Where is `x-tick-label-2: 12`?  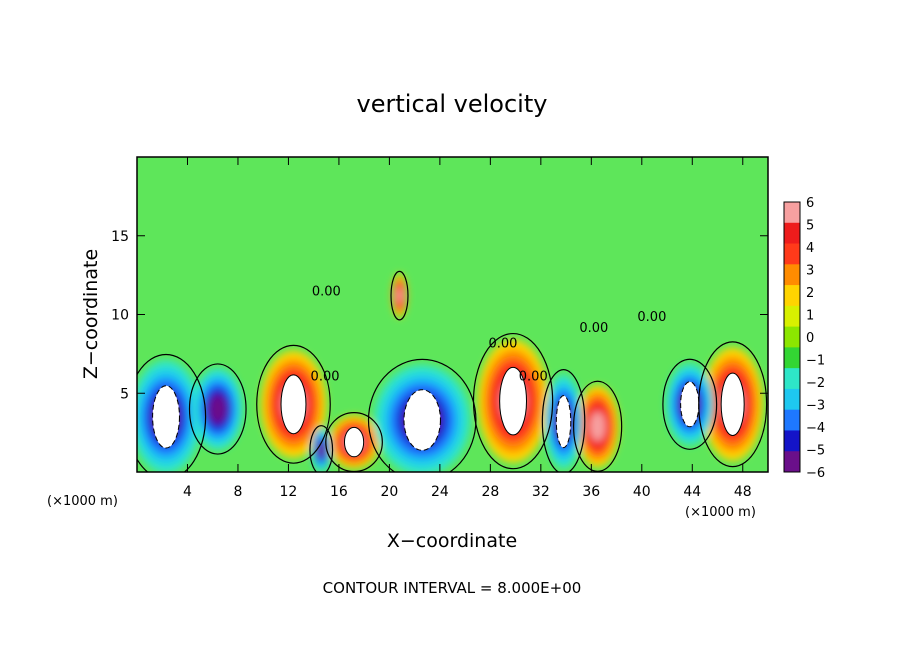
x-tick-label-2: 12 is located at coordinates (289, 492).